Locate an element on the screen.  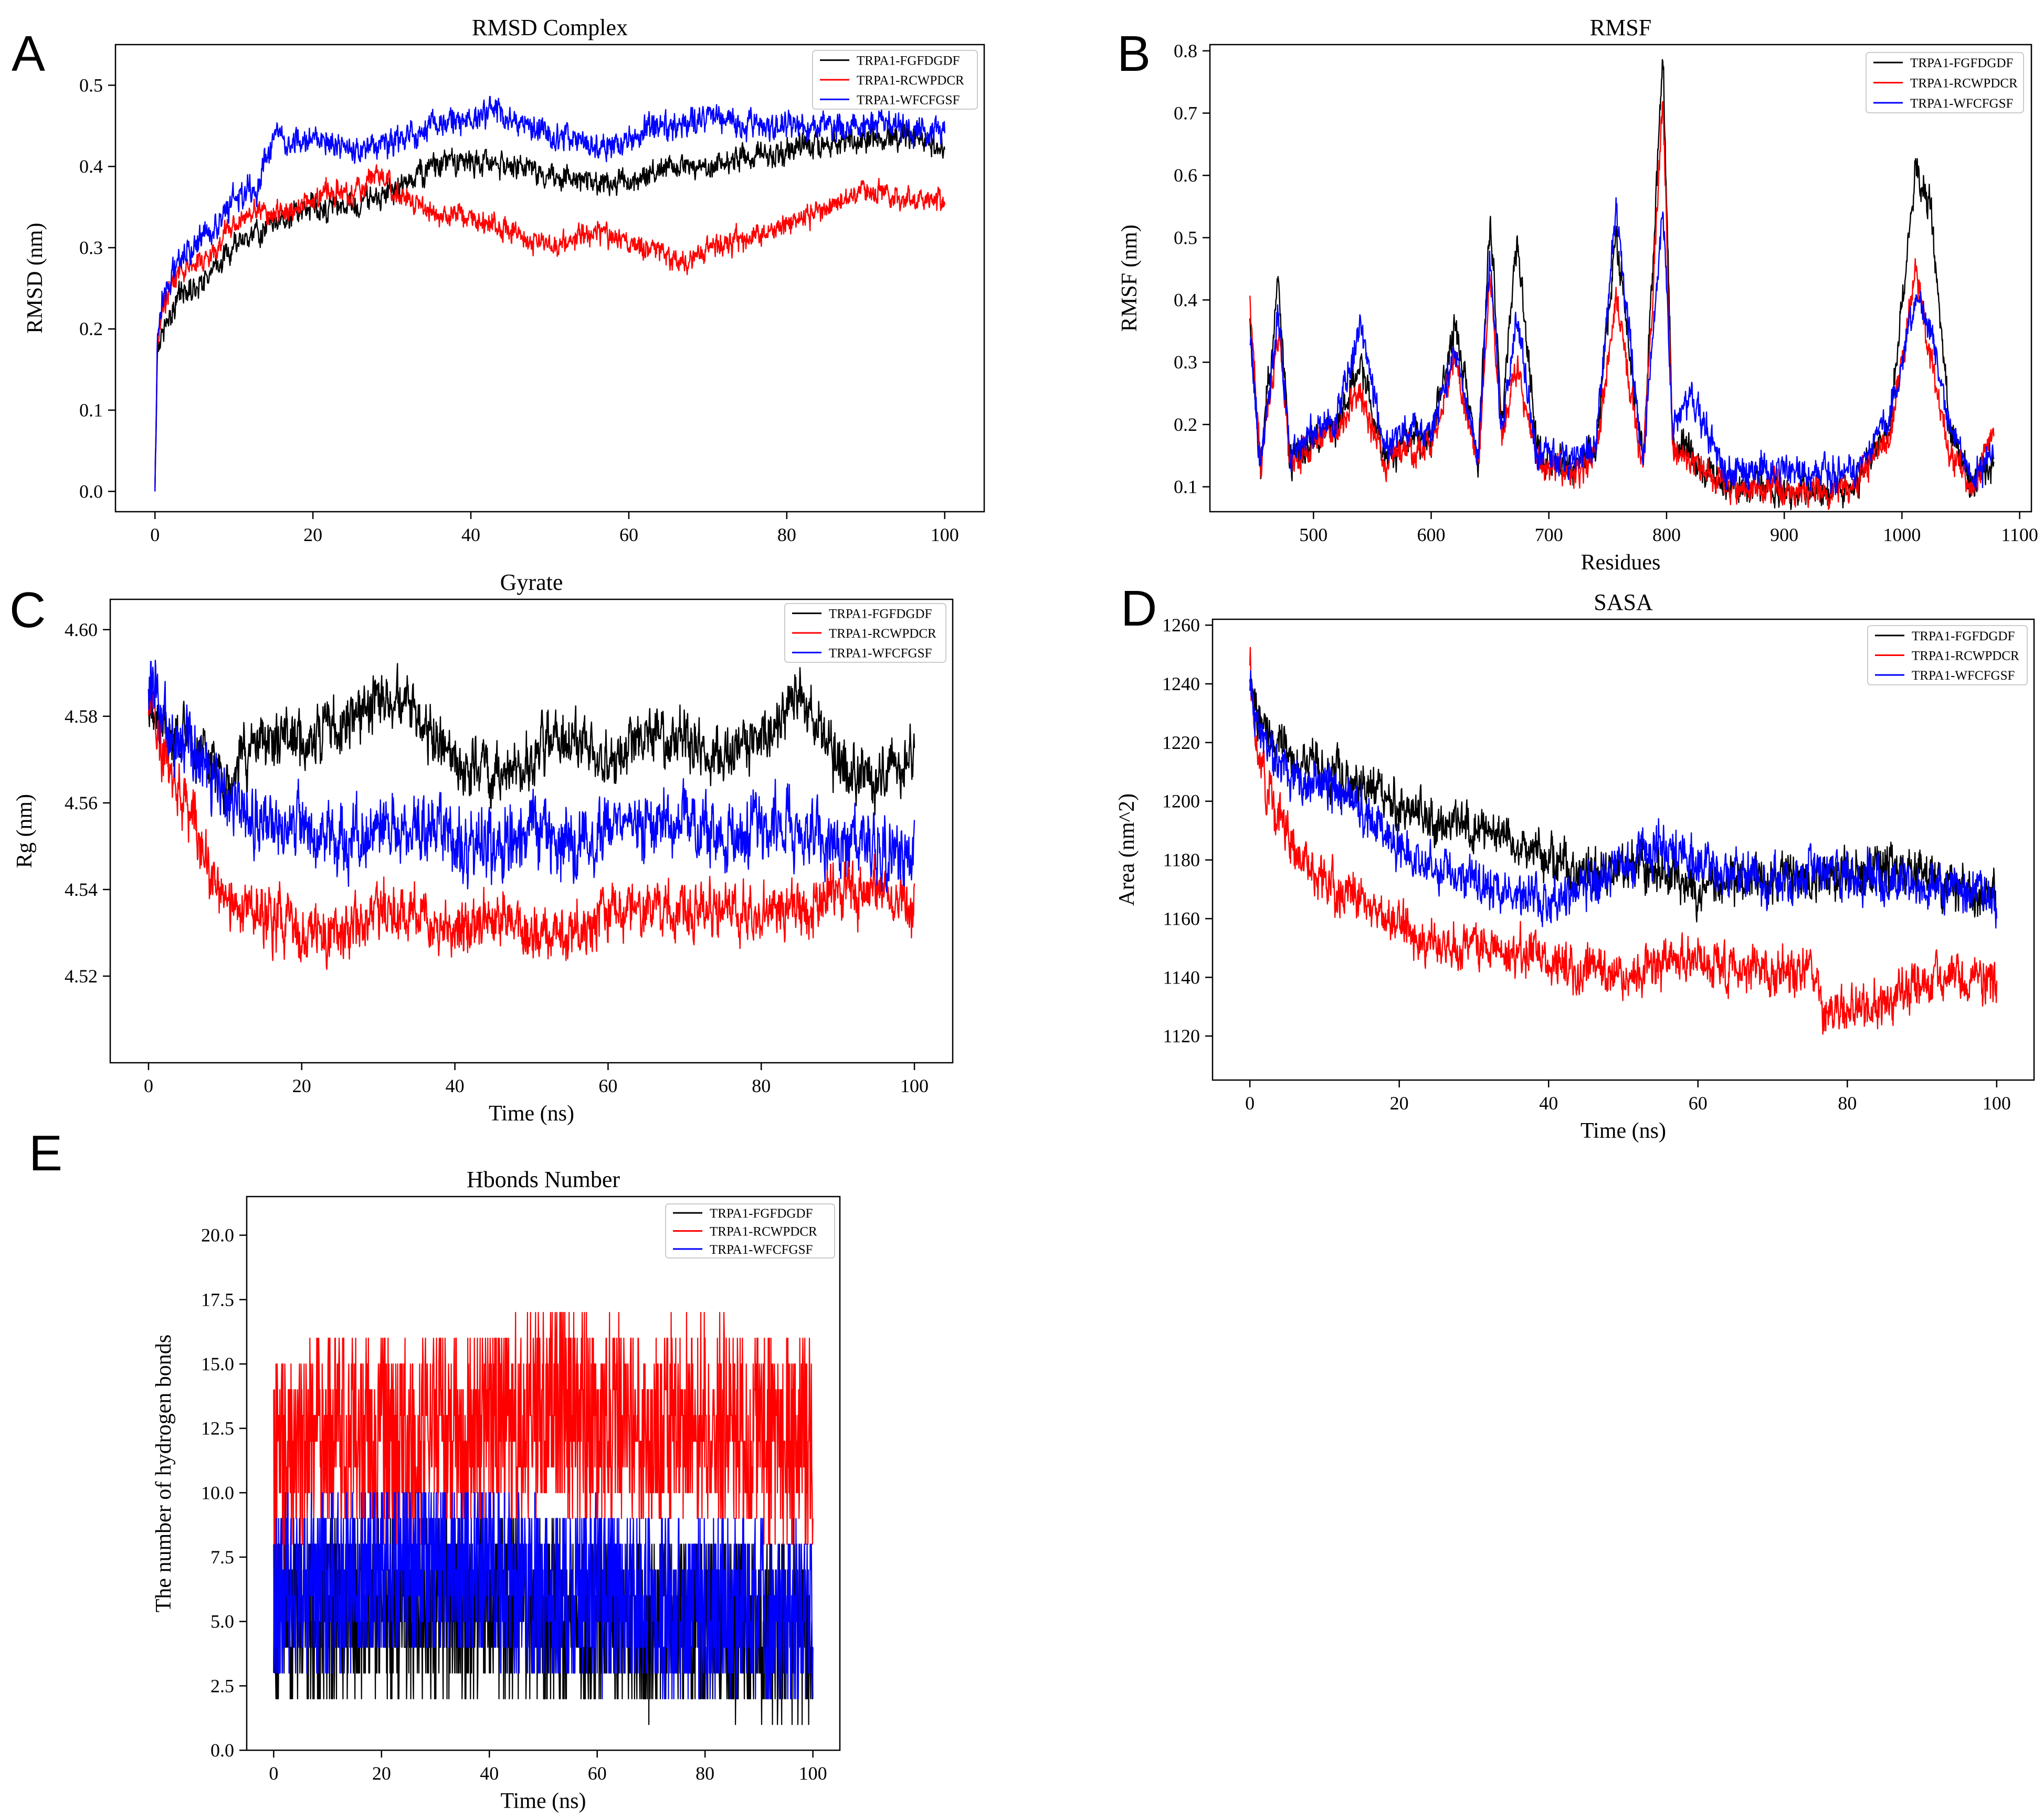
x-axis-label: Residues is located at coordinates (1621, 563).